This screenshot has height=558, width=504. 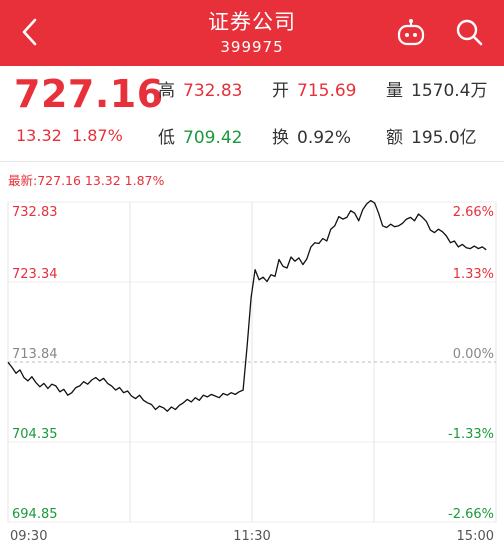 I want to click on stat-high-value: 732.83, so click(x=213, y=91).